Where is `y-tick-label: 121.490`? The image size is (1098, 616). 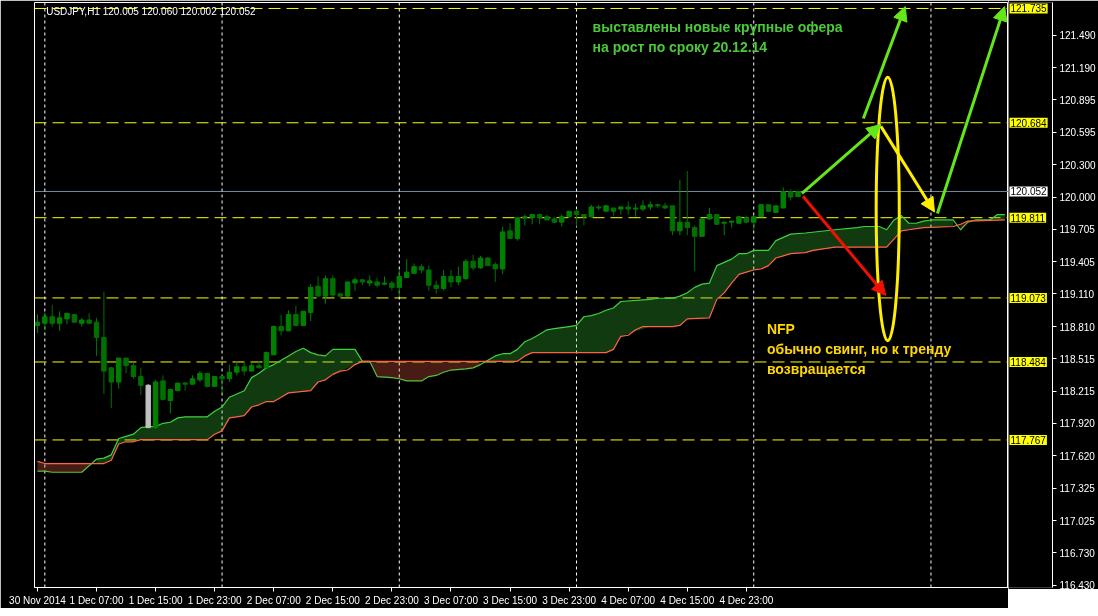
y-tick-label: 121.490 is located at coordinates (1078, 36).